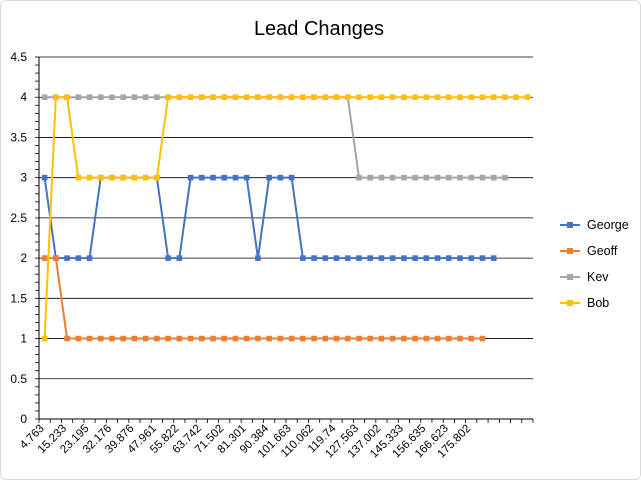 The image size is (641, 484). I want to click on y-tick-label: 4, so click(23, 97).